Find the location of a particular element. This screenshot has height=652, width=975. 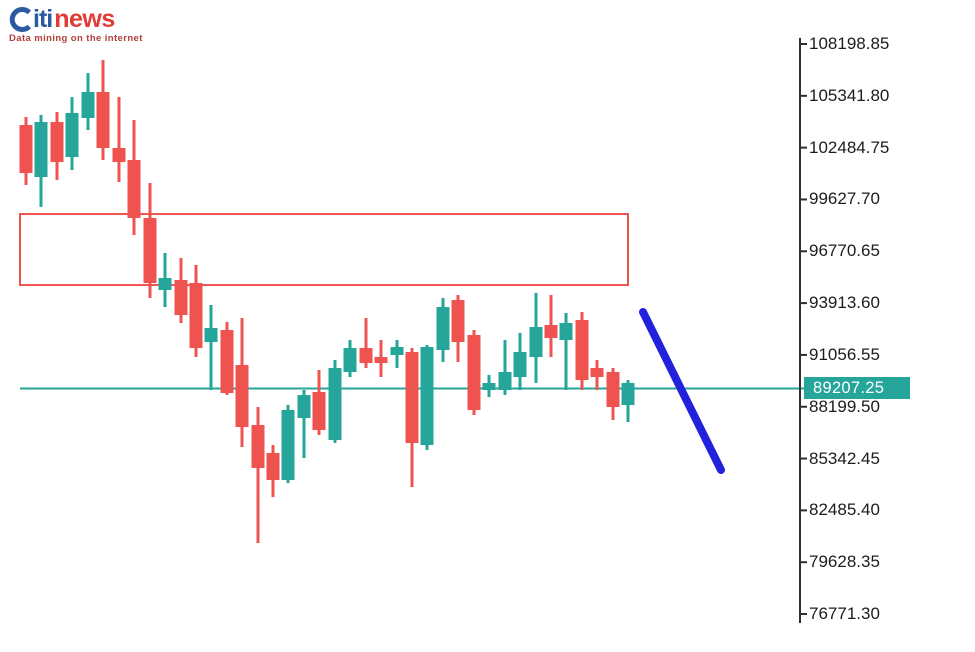

trend-line is located at coordinates (682, 391).